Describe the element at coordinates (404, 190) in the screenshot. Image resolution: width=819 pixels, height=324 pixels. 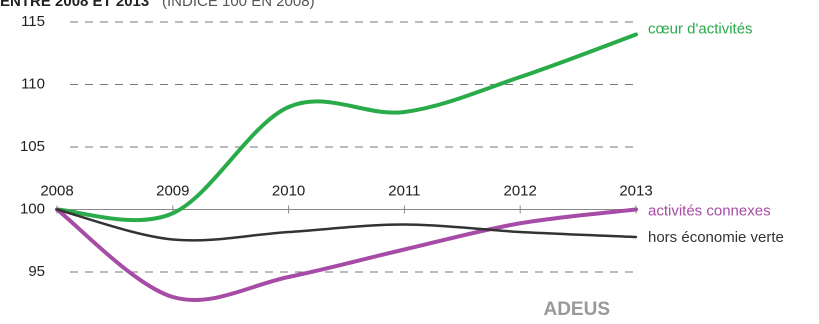
I see `x-tick-label: 2011` at that location.